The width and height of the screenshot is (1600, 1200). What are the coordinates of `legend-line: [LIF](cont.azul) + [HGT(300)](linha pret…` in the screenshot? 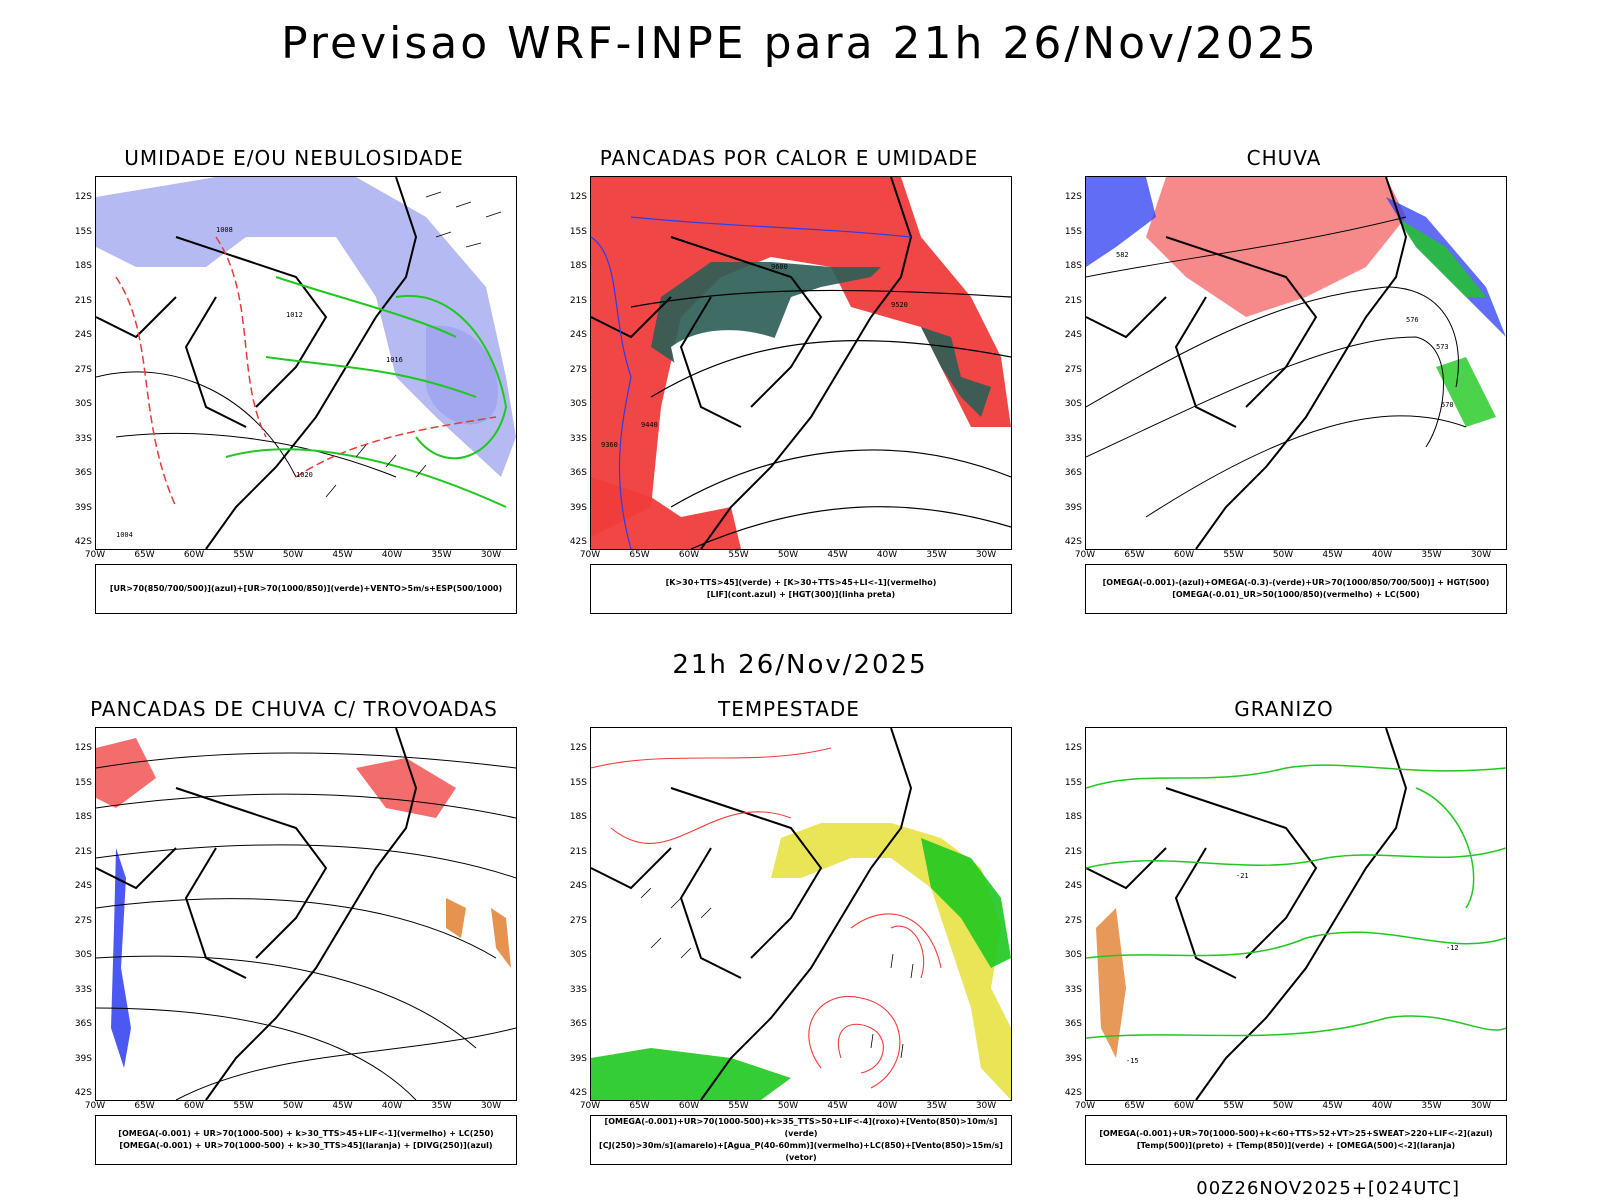 It's located at (801, 594).